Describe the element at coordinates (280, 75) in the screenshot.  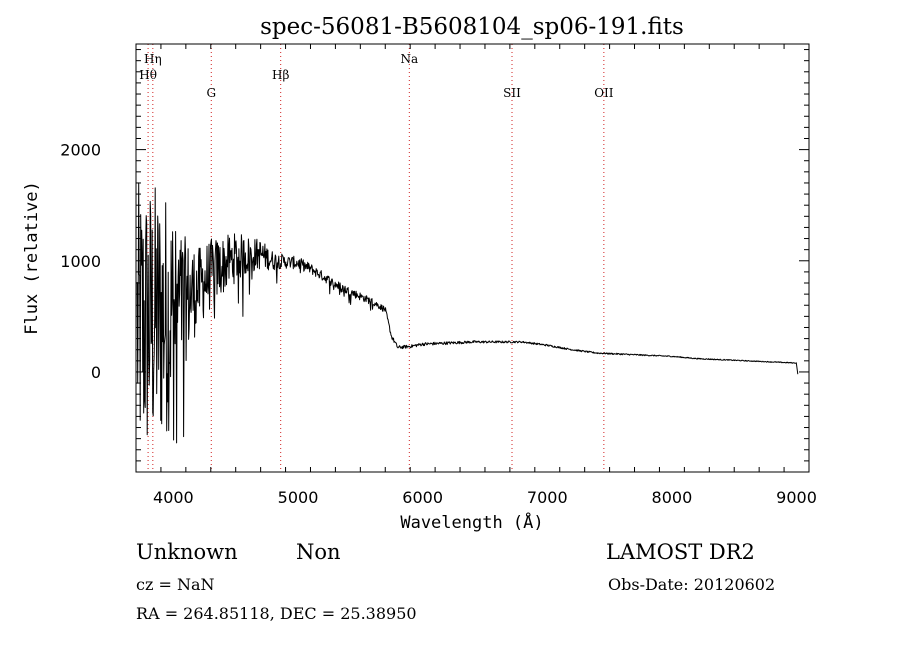
I see `spectral-line-label: Hβ` at that location.